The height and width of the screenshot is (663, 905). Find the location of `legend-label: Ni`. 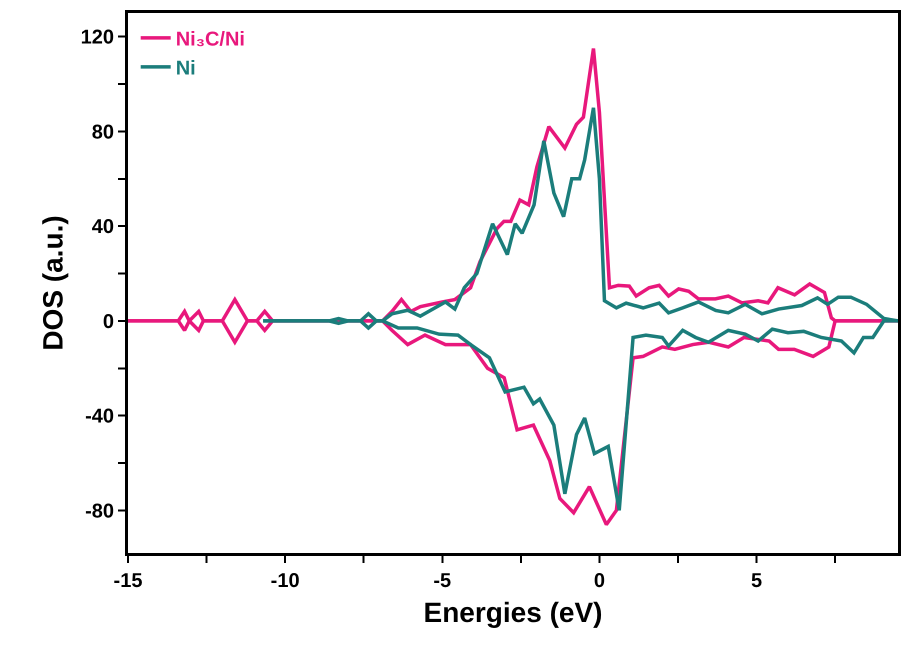

legend-label: Ni is located at coordinates (186, 69).